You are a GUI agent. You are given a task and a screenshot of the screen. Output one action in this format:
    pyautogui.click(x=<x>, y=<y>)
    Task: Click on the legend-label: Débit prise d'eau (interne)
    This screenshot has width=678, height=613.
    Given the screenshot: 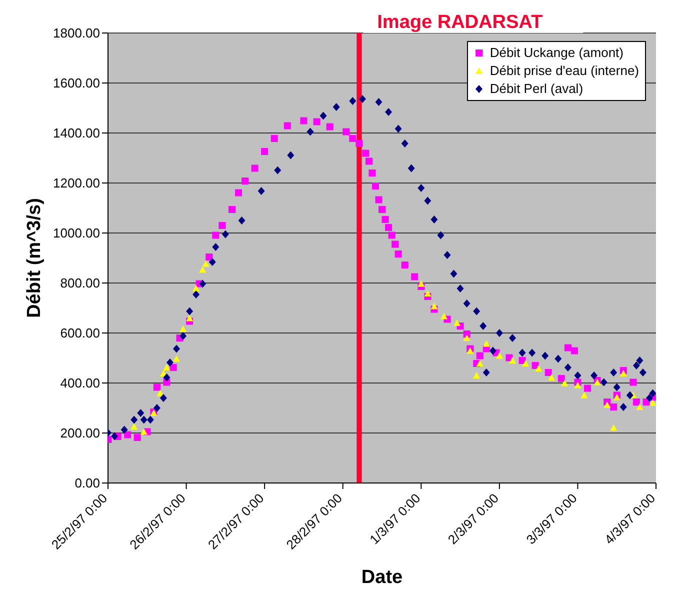 What is the action you would take?
    pyautogui.click(x=564, y=71)
    